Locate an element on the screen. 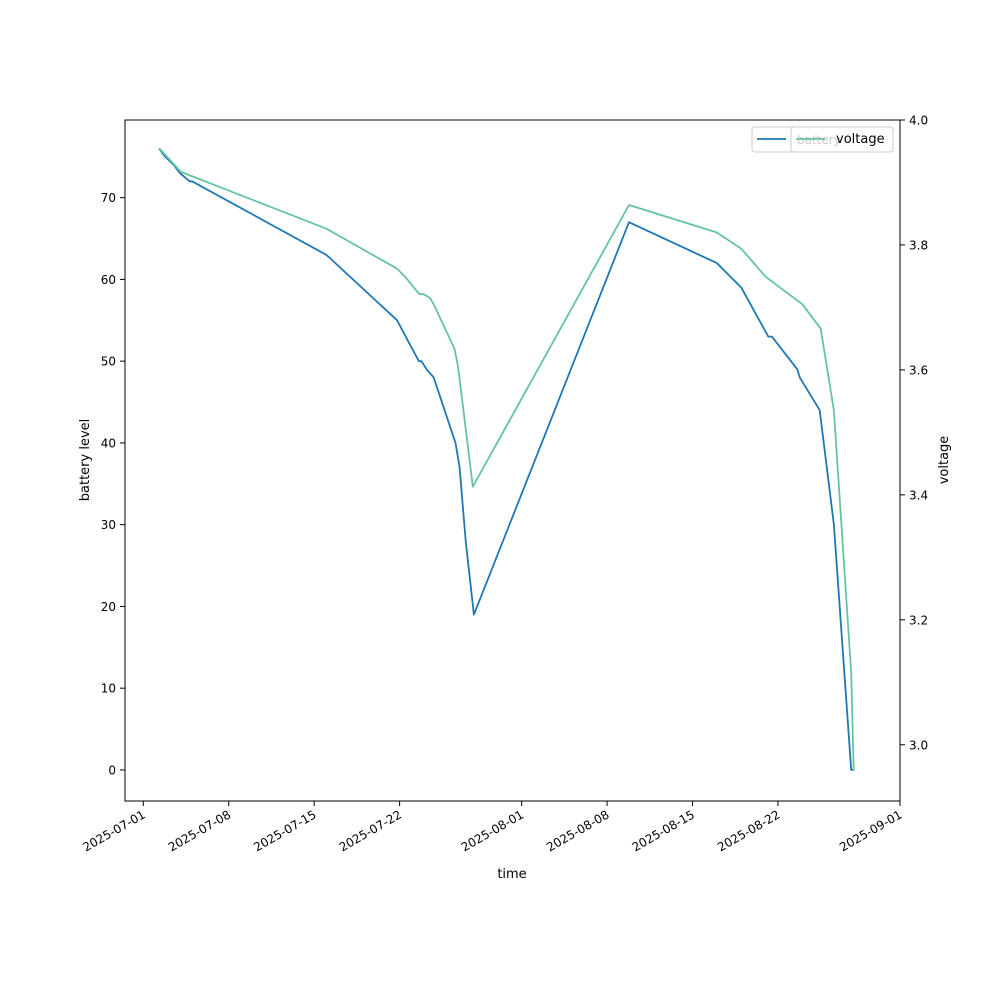 Image resolution: width=1000 pixels, height=1004 pixels. y-left-tick-label: 30 is located at coordinates (108, 525).